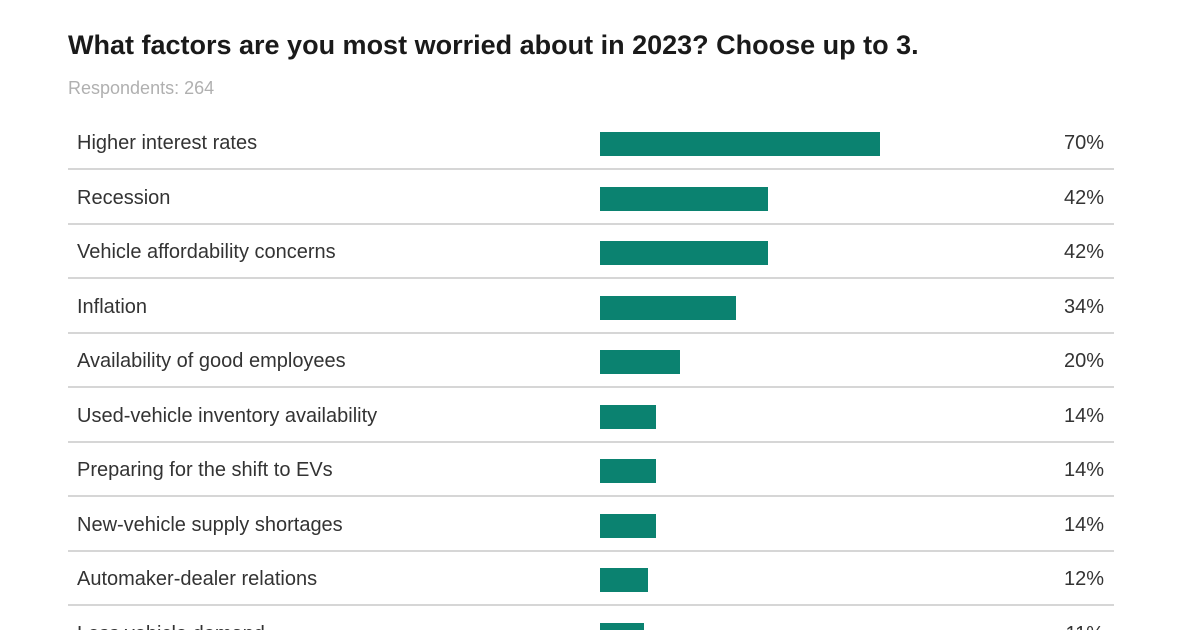  What do you see at coordinates (591, 252) in the screenshot?
I see `chart-row: Vehicle affordability concerns 42%` at bounding box center [591, 252].